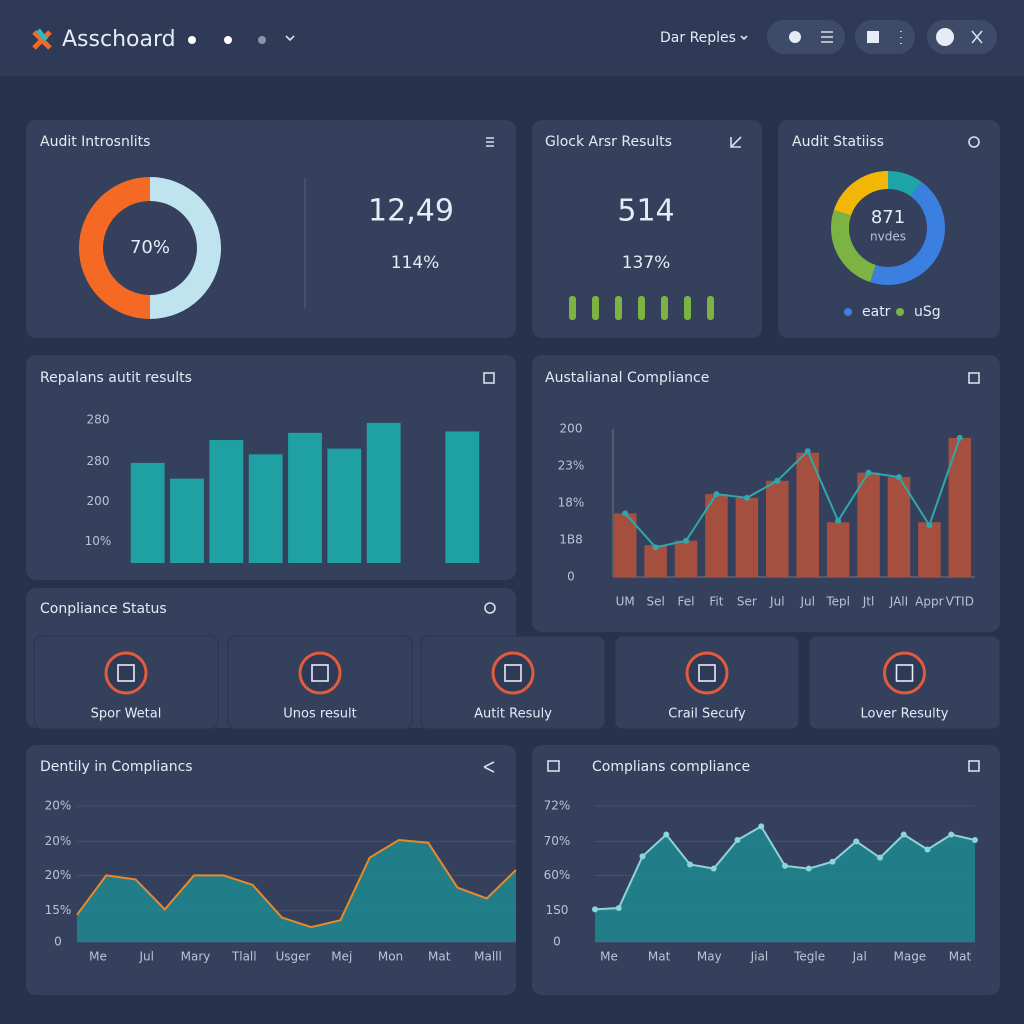 This screenshot has width=1024, height=1024. I want to click on x-tick-label: Tepl, so click(837, 602).